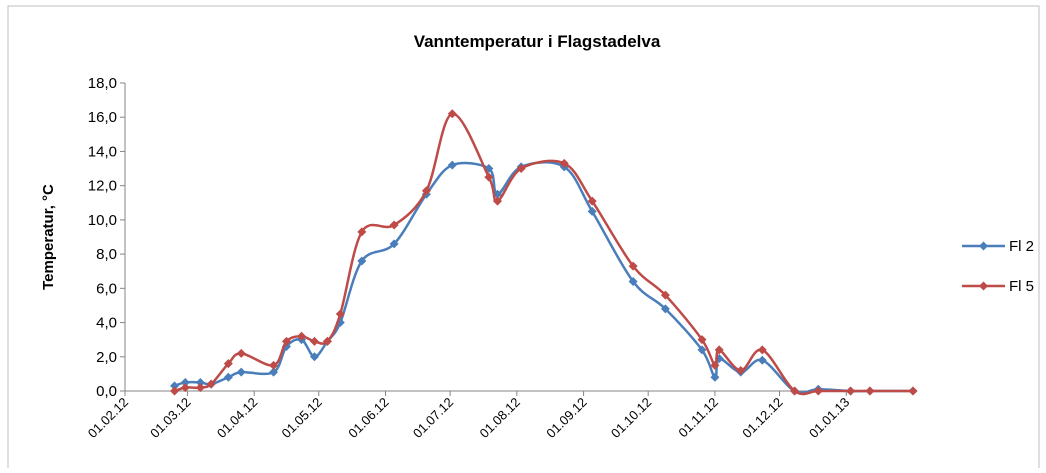 The height and width of the screenshot is (473, 1046). What do you see at coordinates (106, 254) in the screenshot?
I see `y-tick-label: 8,0` at bounding box center [106, 254].